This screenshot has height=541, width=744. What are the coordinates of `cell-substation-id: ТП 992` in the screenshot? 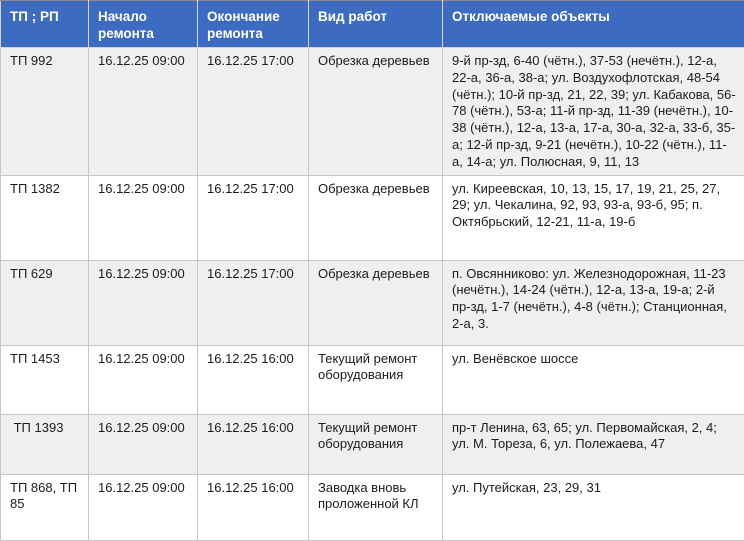 It's located at (45, 112).